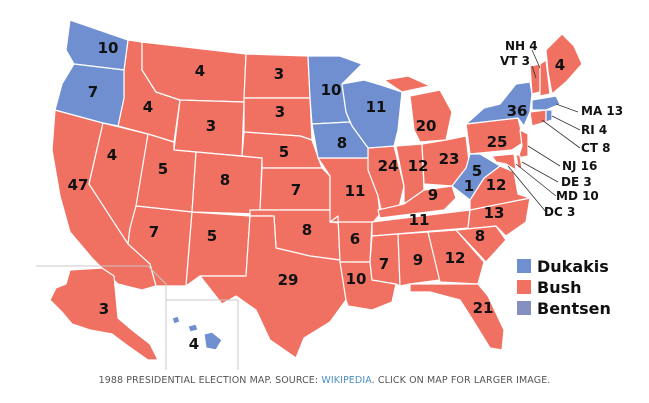 The width and height of the screenshot is (649, 403). Describe the element at coordinates (288, 280) in the screenshot. I see `ev-label-tx: 29` at that location.